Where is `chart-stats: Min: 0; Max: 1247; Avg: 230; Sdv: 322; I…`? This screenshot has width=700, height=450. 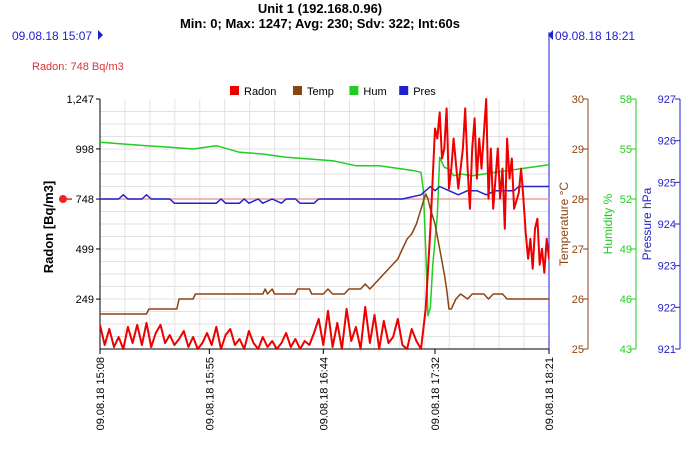 chart-stats: Min: 0; Max: 1247; Avg: 230; Sdv: 322; I… is located at coordinates (320, 23).